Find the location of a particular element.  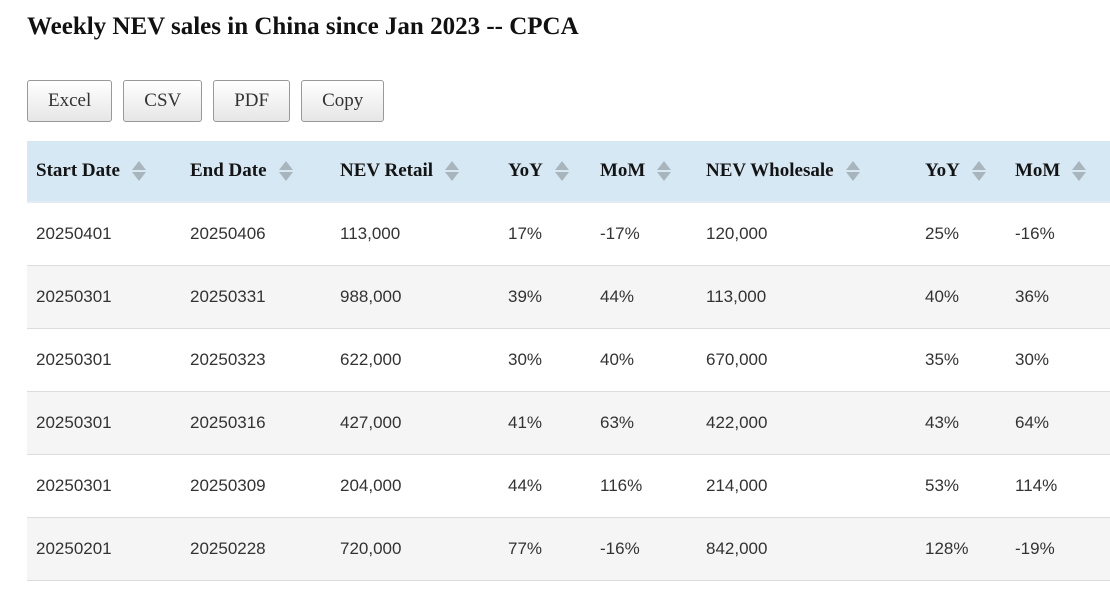

export-copy-button: Copy is located at coordinates (343, 101).